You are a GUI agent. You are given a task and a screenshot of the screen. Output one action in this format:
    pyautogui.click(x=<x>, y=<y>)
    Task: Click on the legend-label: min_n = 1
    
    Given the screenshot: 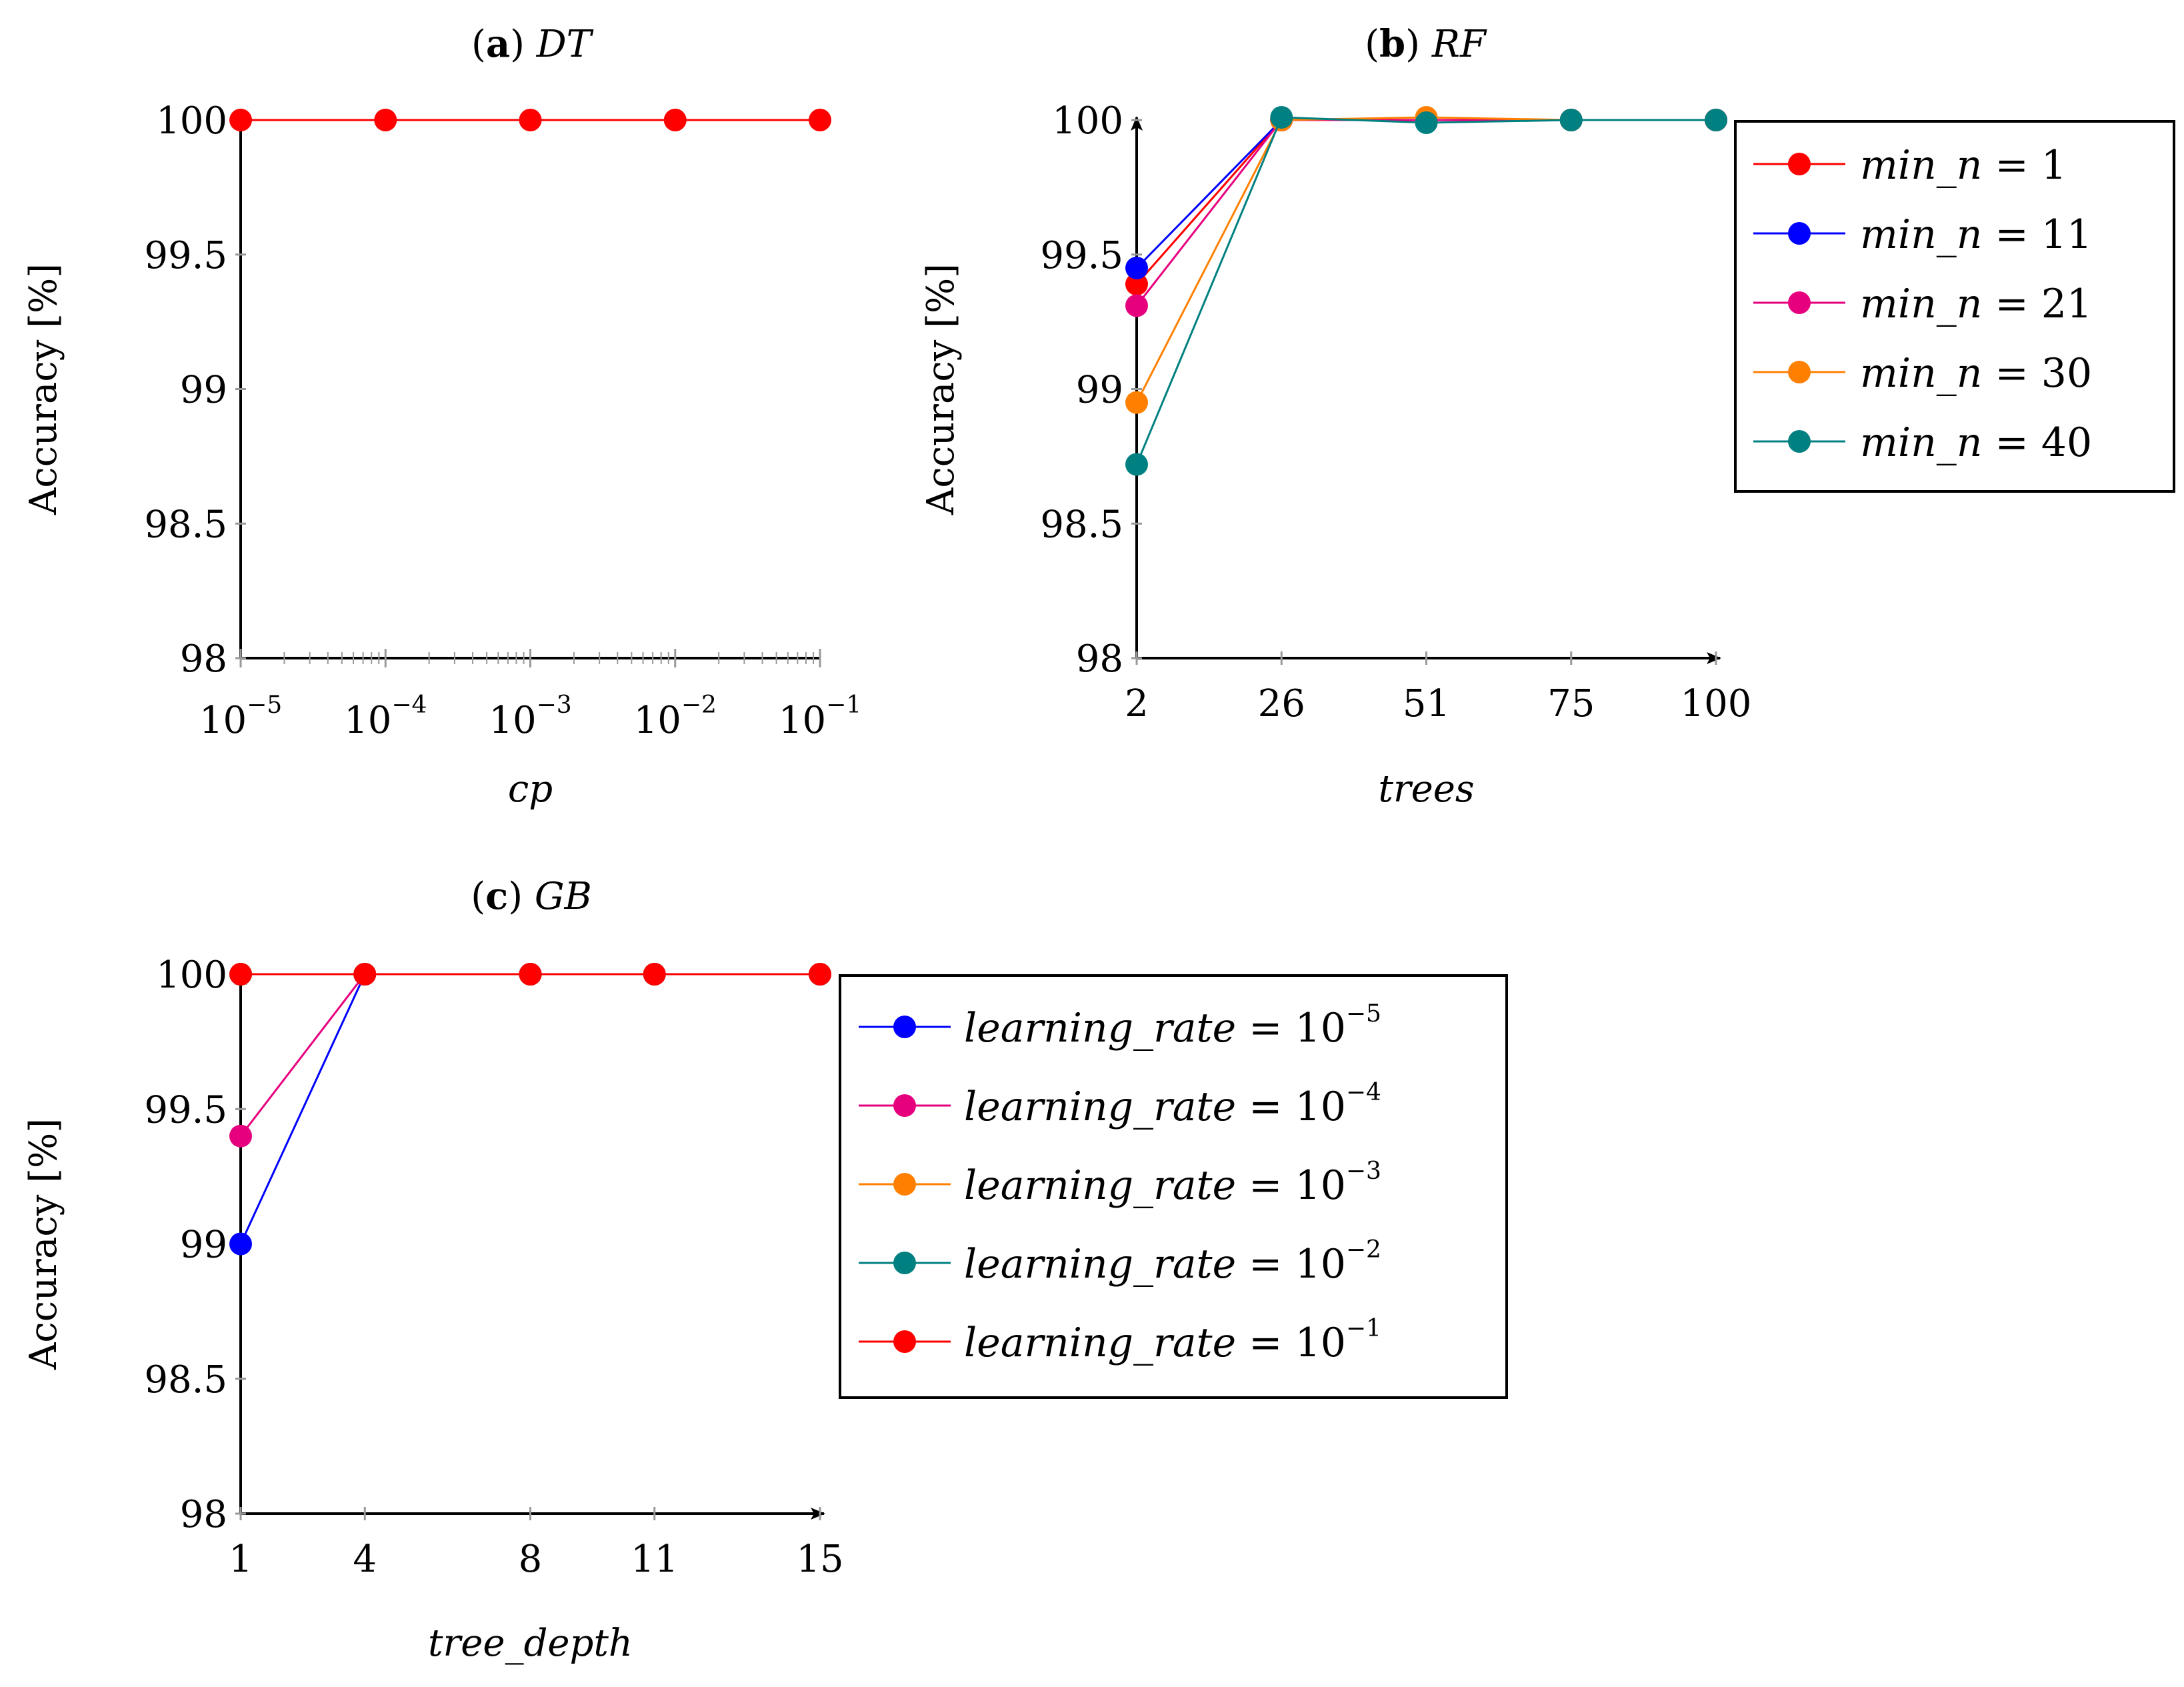 What is the action you would take?
    pyautogui.click(x=1963, y=165)
    